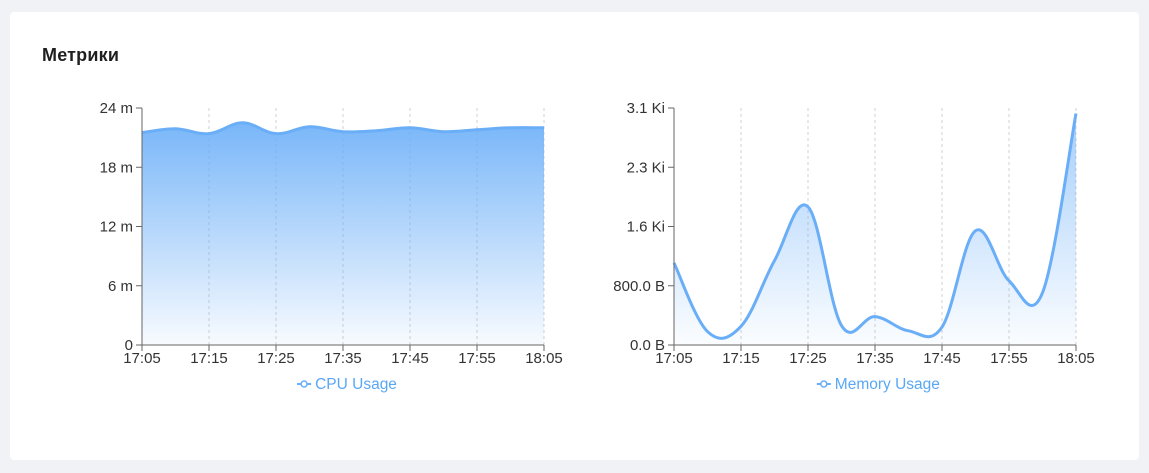  Describe the element at coordinates (116, 167) in the screenshot. I see `y-tick-label: 18 m` at that location.